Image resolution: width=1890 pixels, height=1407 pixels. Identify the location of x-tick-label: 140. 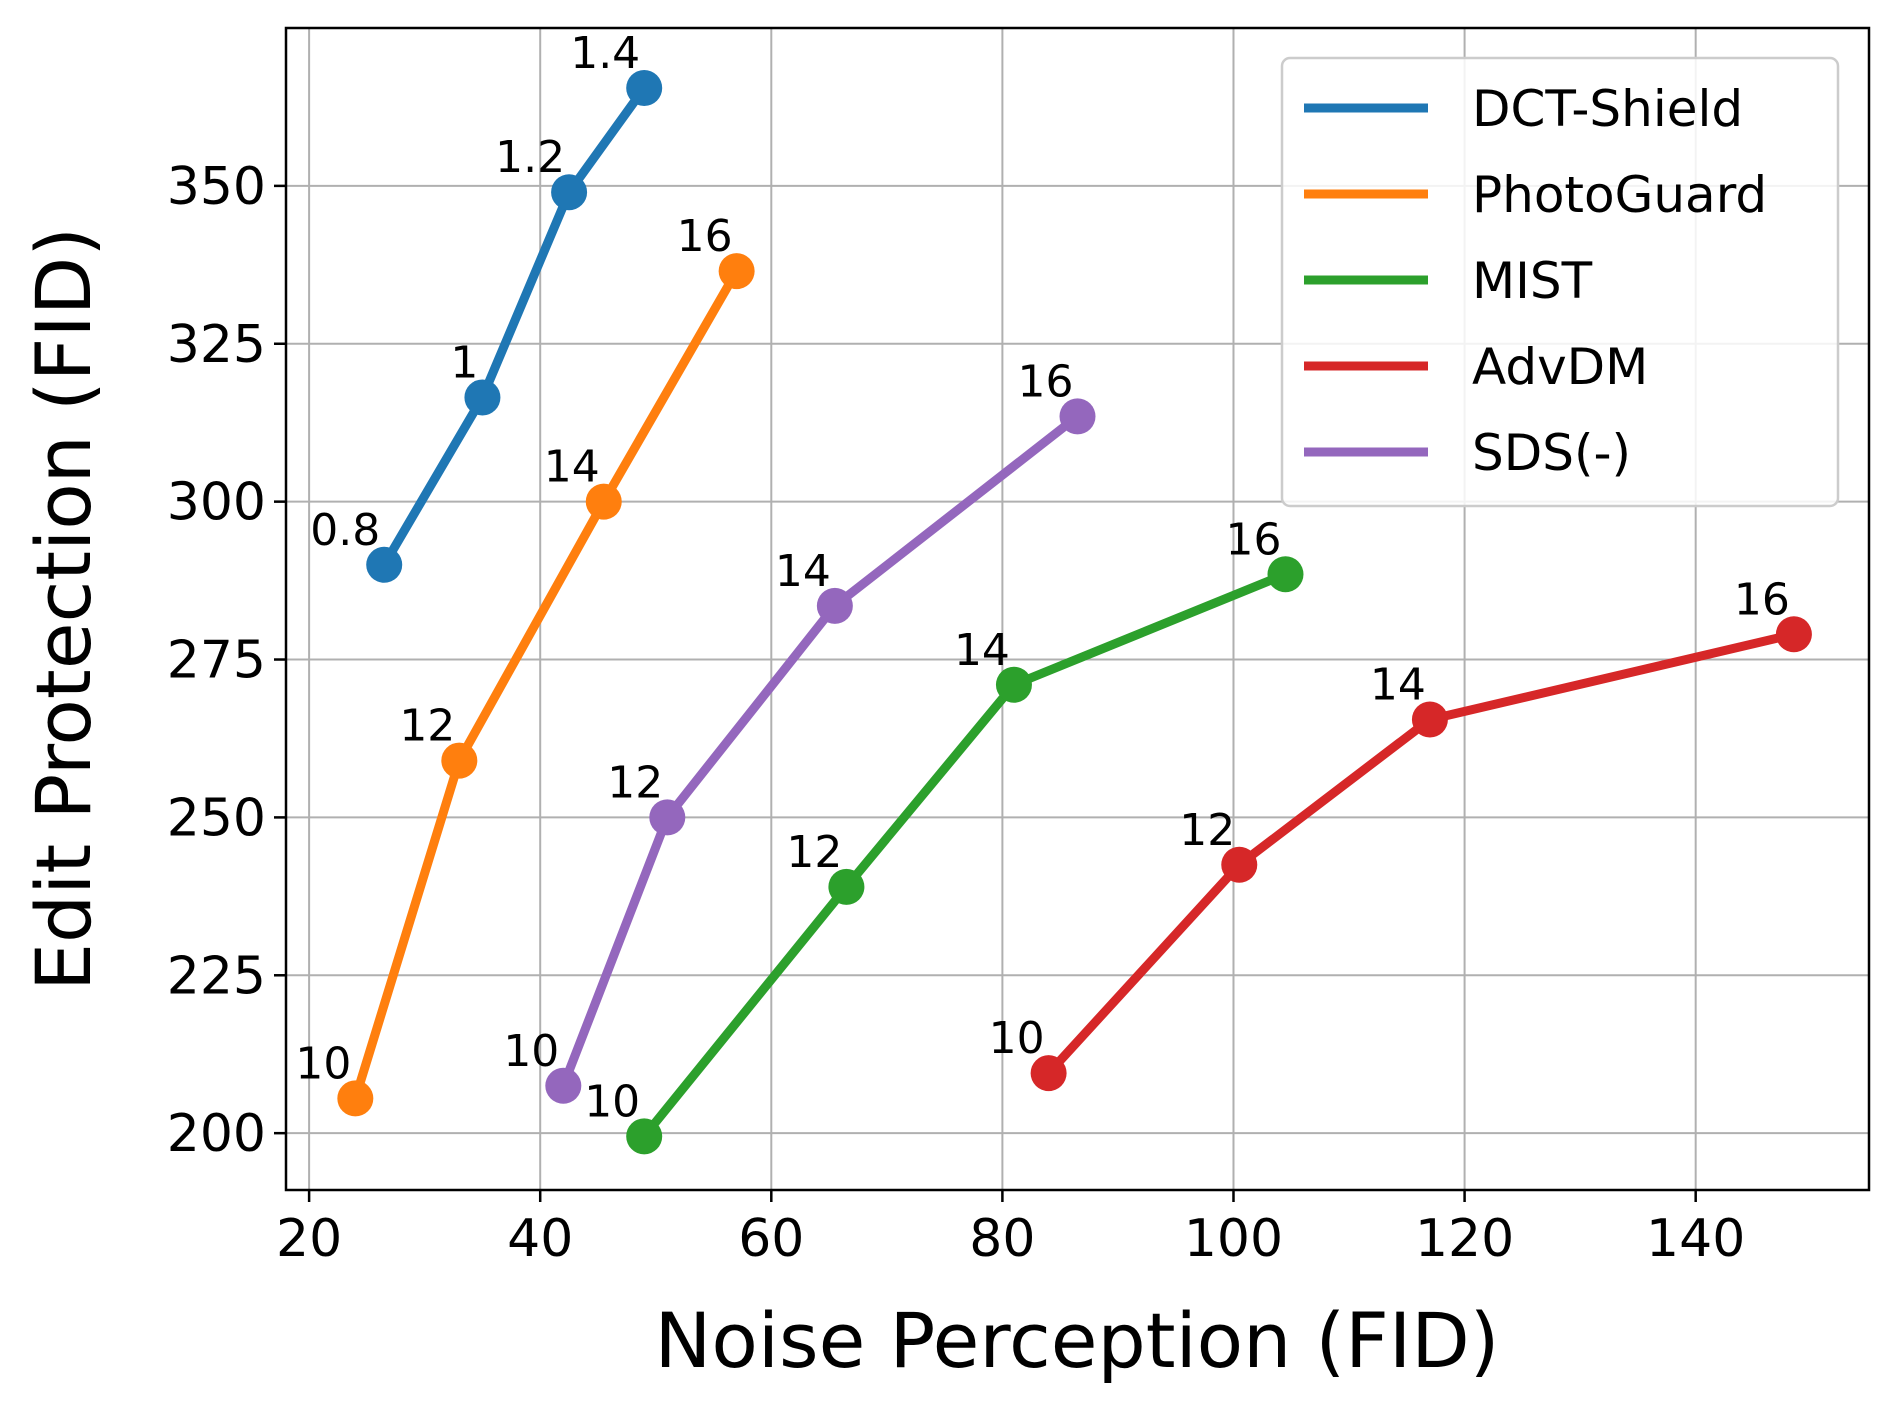
(1695, 1239).